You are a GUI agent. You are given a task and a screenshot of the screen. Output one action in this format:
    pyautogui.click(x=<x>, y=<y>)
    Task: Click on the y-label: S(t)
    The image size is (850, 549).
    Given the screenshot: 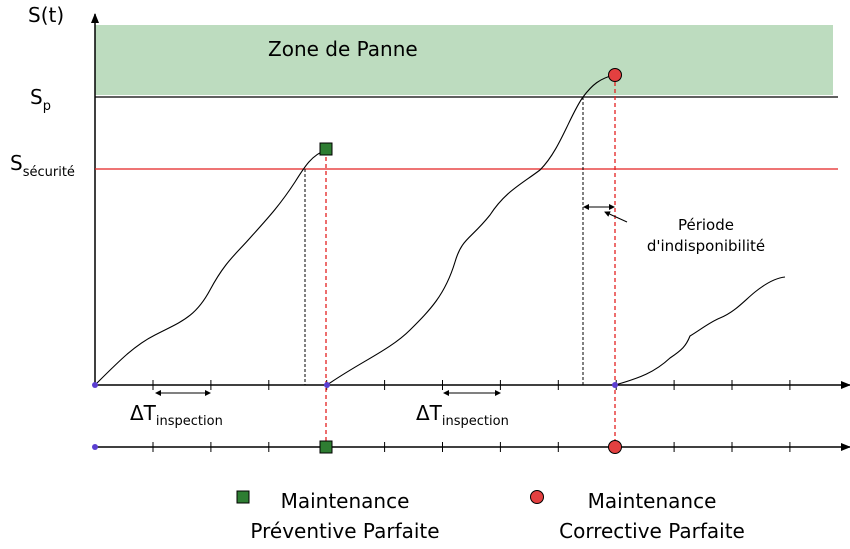 What is the action you would take?
    pyautogui.click(x=46, y=15)
    